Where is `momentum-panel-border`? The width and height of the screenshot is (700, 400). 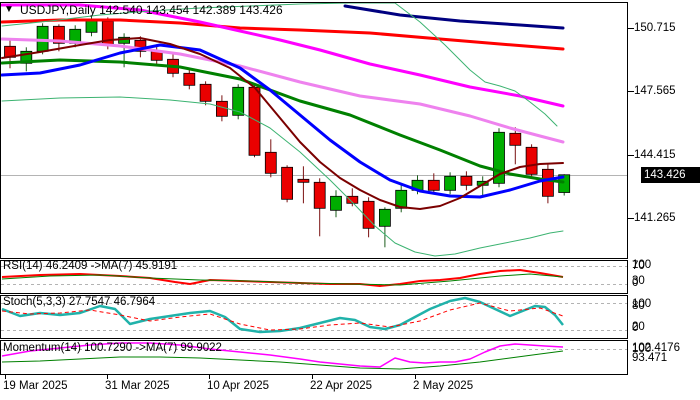
momentum-panel-border is located at coordinates (314, 357).